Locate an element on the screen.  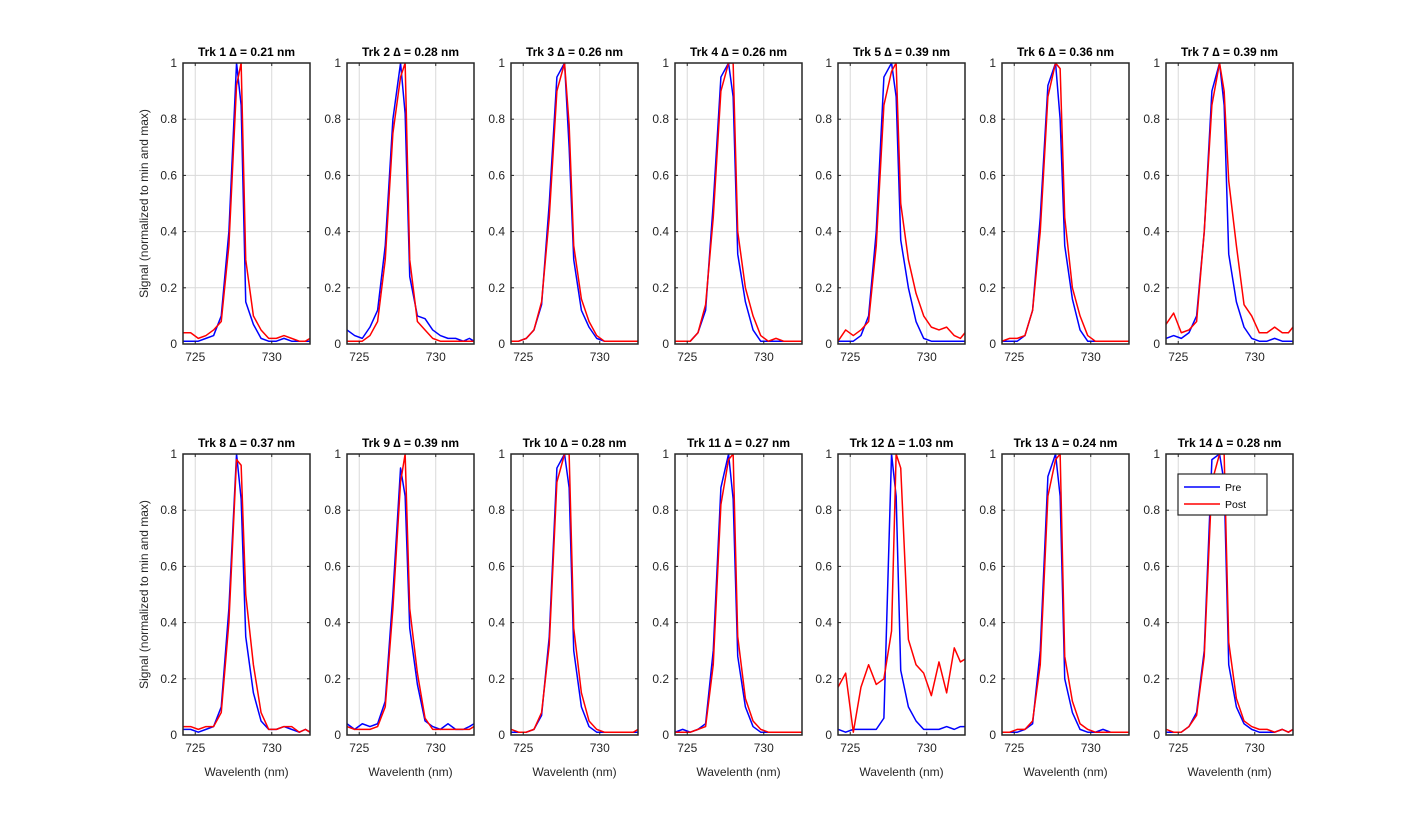
subplot-2: 725 730 0 0.2 0.4 0.6 0.8 1 Trk 2 ∆ = 0.28 nm is located at coordinates (399, 204).